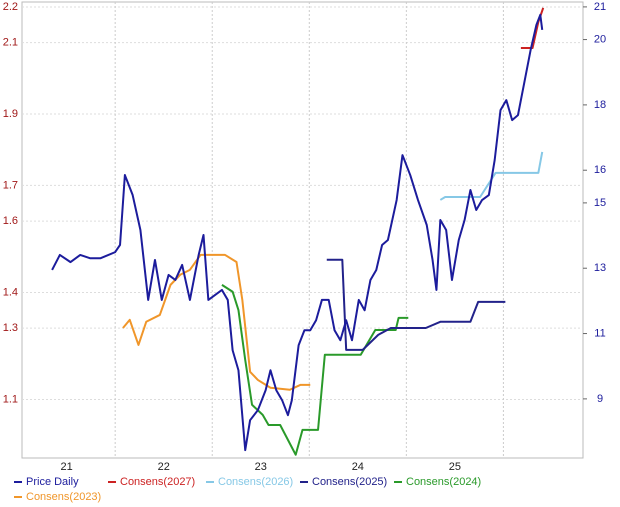  Describe the element at coordinates (358, 467) in the screenshot. I see `year-label: 24` at that location.